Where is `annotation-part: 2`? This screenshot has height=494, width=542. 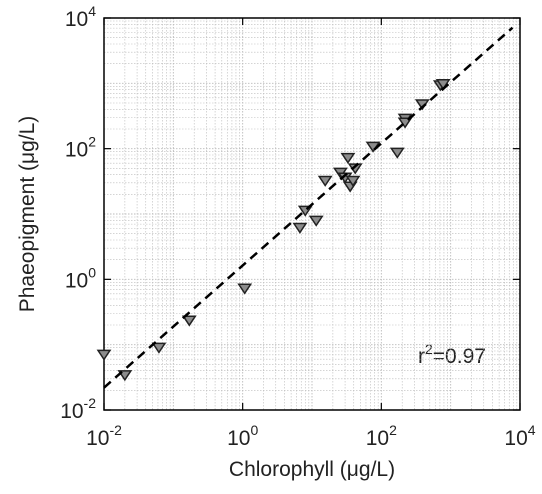
annotation-part: 2 is located at coordinates (429, 349).